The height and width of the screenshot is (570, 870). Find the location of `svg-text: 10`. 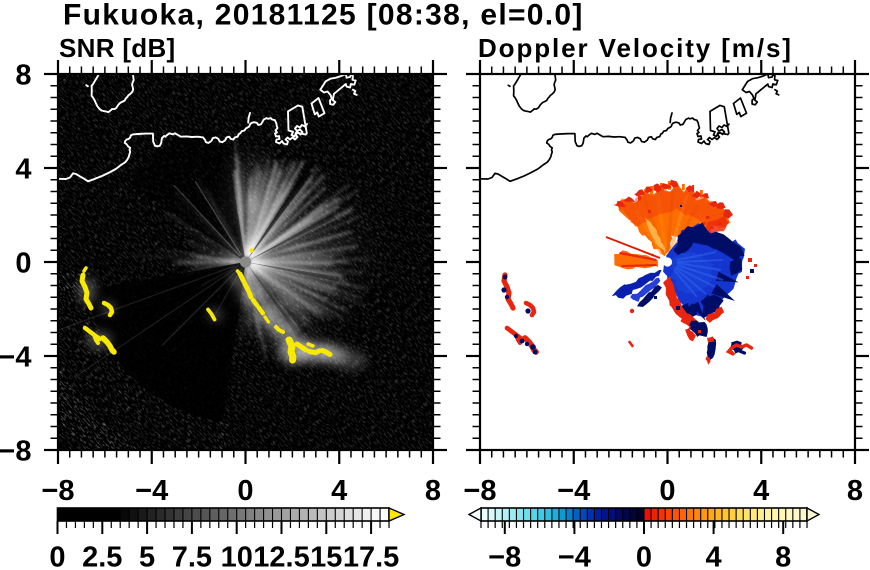

svg-text: 10 is located at coordinates (237, 556).